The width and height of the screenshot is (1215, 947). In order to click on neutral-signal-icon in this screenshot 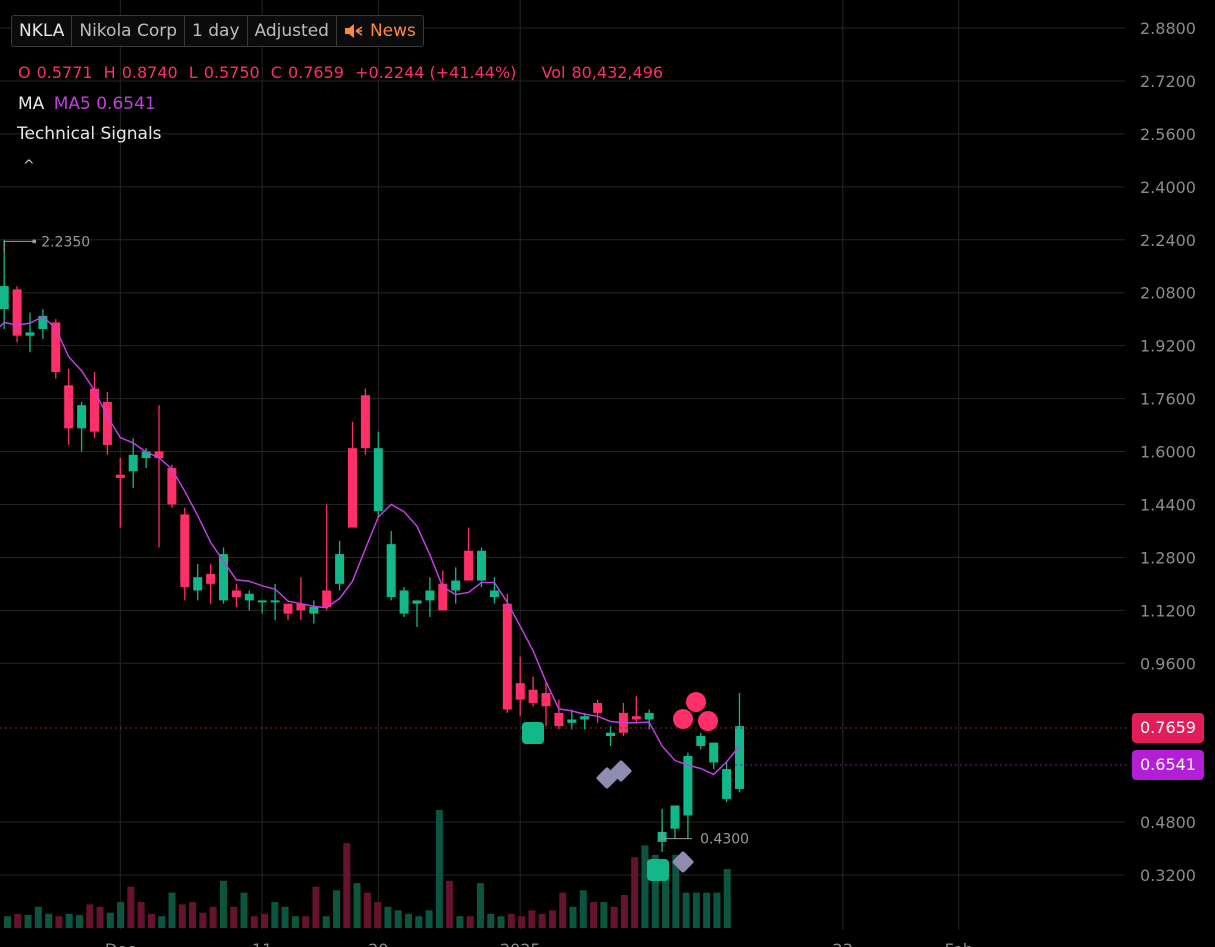, I will do `click(683, 862)`.